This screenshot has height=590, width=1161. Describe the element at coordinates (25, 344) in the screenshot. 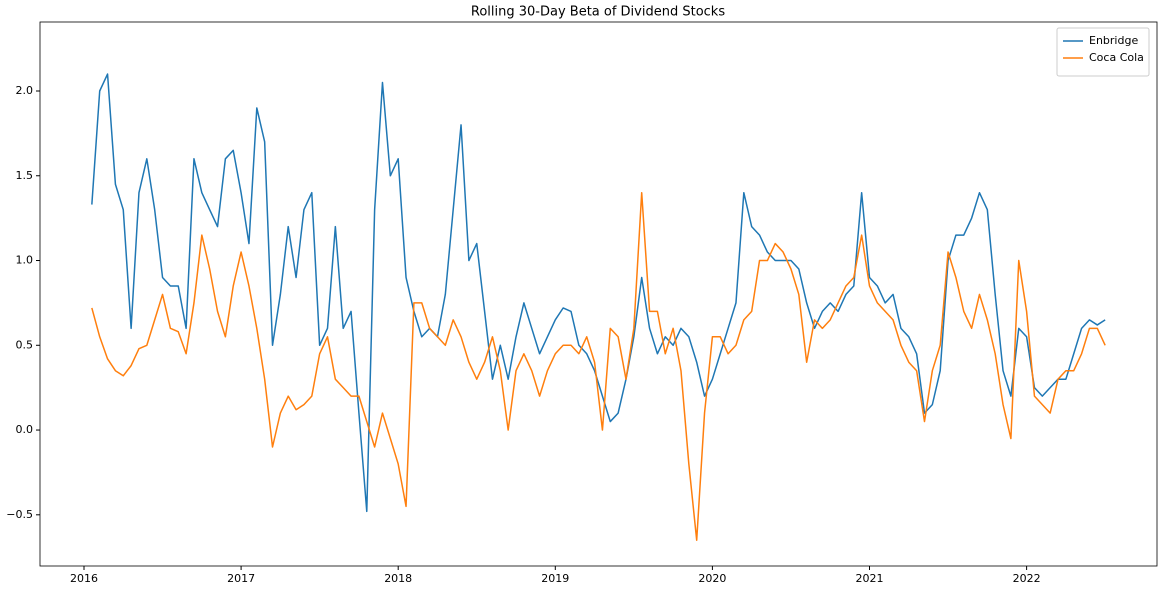

I see `y-tick-label: 0.5` at that location.